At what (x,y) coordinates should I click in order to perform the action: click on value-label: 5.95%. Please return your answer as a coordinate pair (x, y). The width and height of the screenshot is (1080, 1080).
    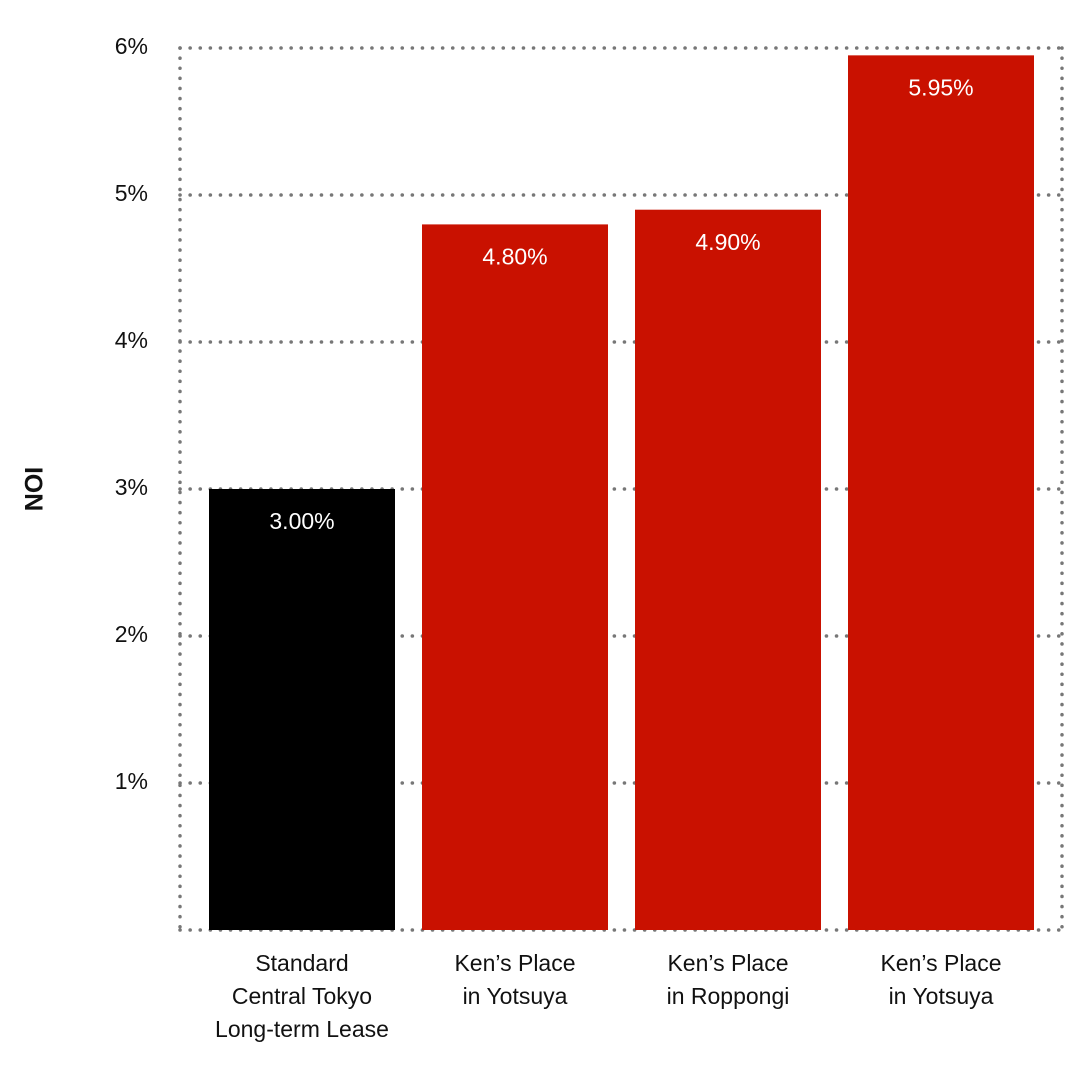
    Looking at the image, I should click on (940, 87).